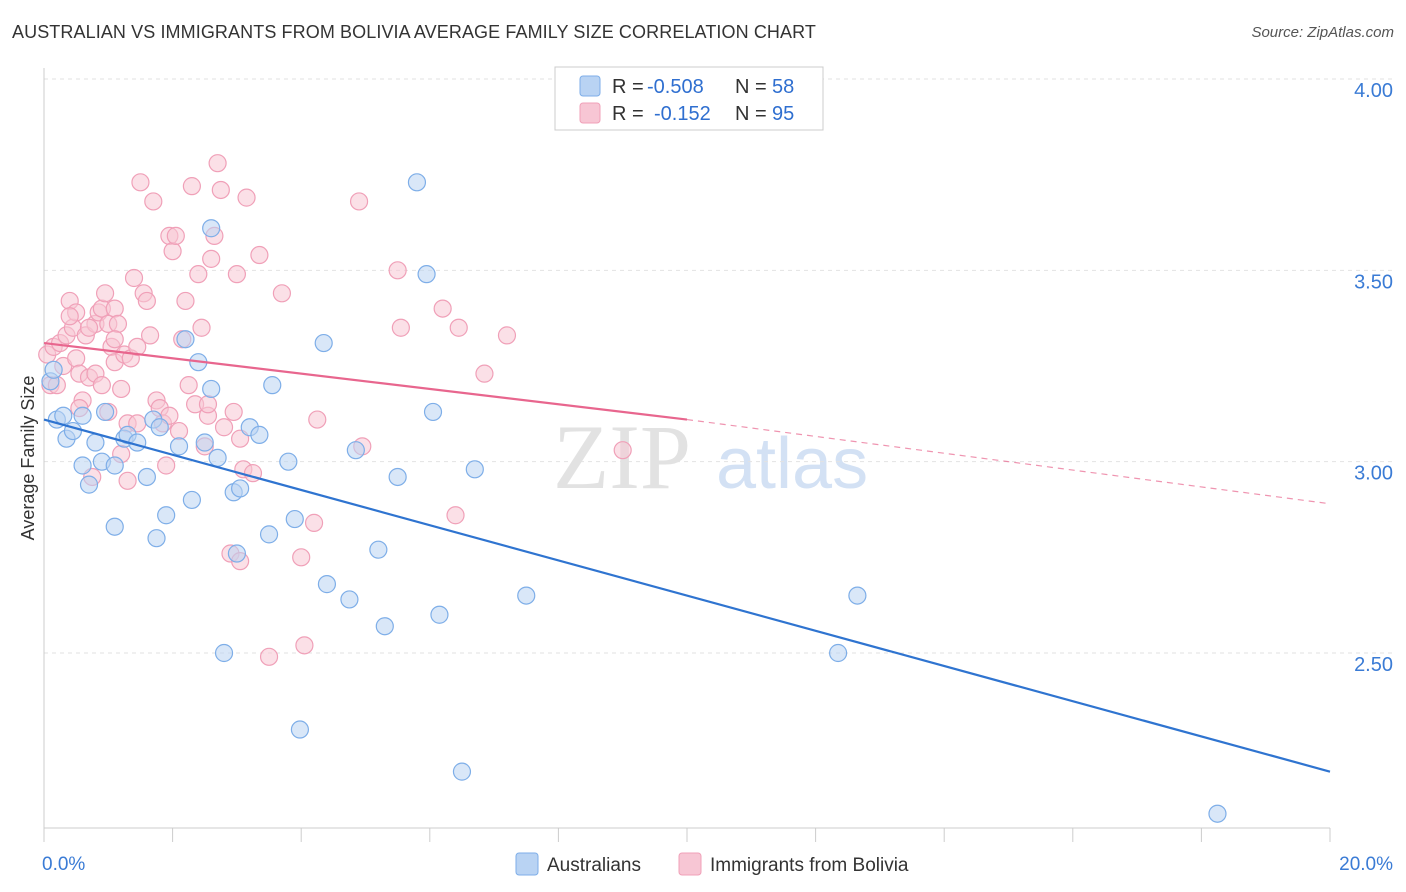 The width and height of the screenshot is (1406, 892). Describe the element at coordinates (792, 464) in the screenshot. I see `watermark-atlas: atlas` at that location.